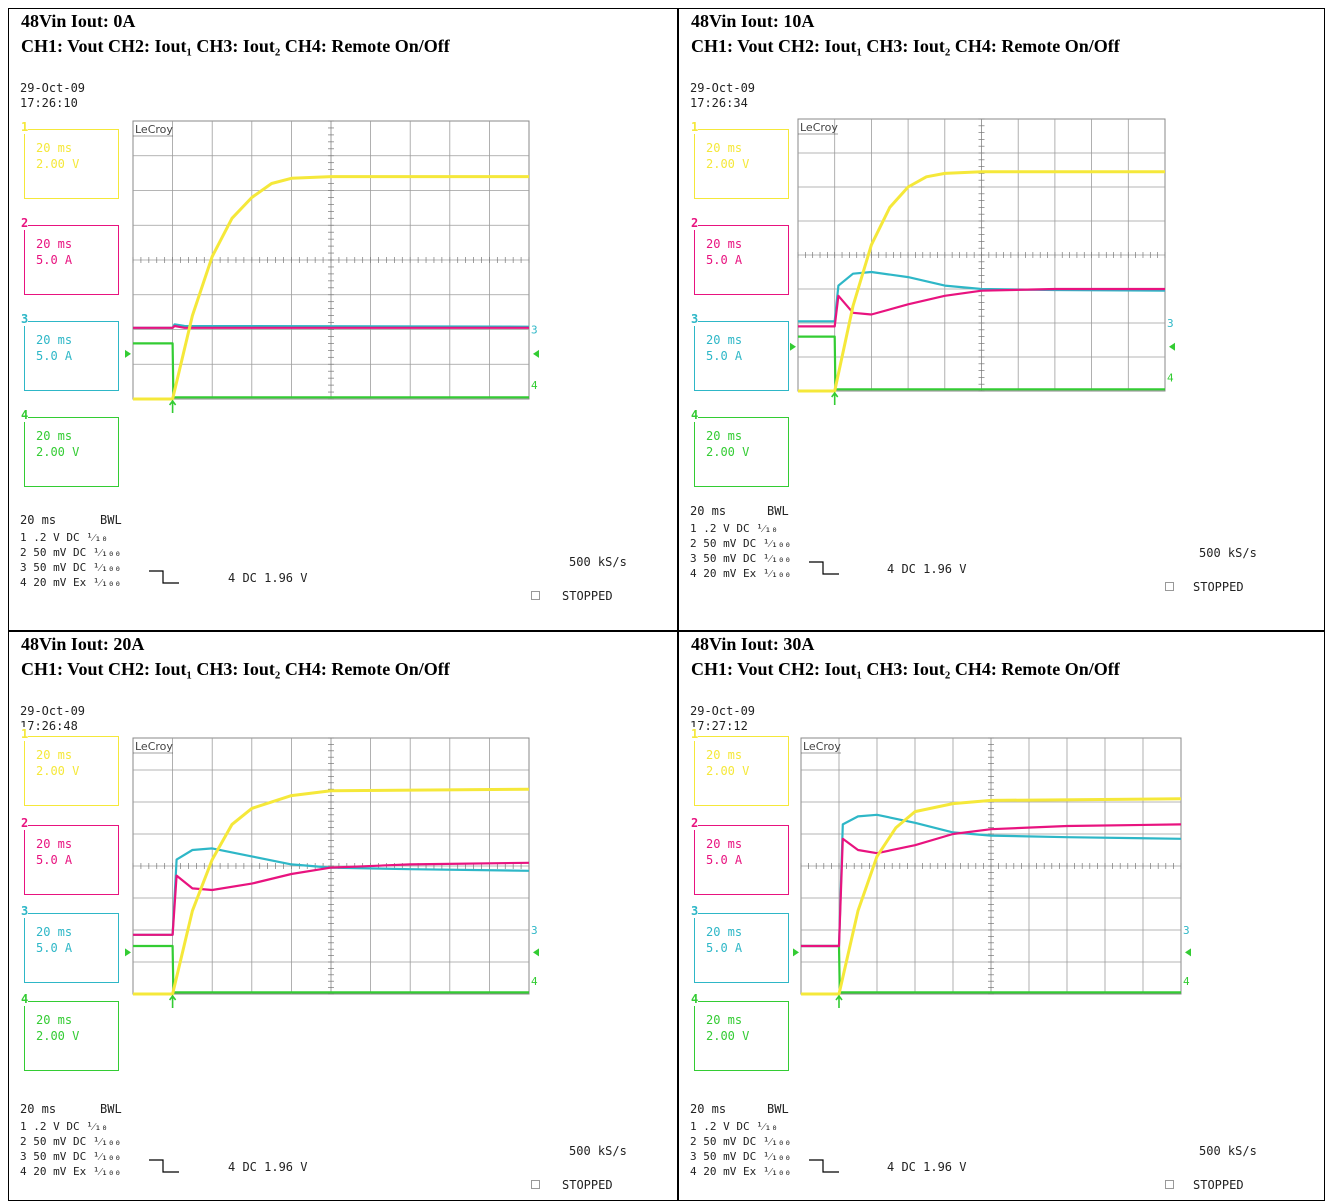 Image resolution: width=1325 pixels, height=1201 pixels. Describe the element at coordinates (534, 330) in the screenshot. I see `ch3-offset-marker: 3` at that location.